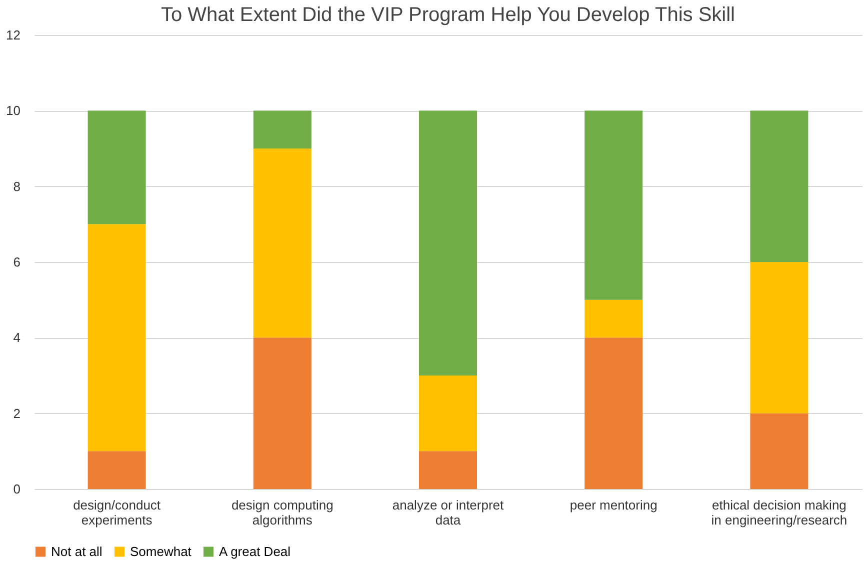 The width and height of the screenshot is (867, 564). I want to click on y-tick-label: 4, so click(16, 338).